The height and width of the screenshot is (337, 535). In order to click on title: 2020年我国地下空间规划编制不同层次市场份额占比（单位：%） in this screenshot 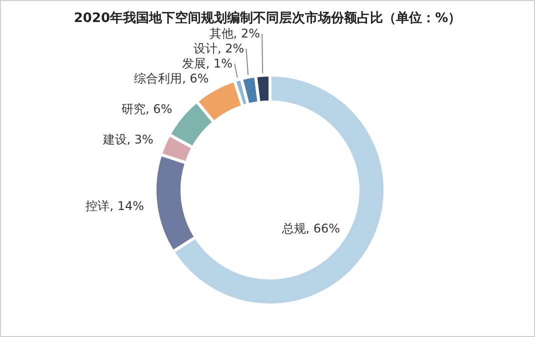, I will do `click(268, 18)`.